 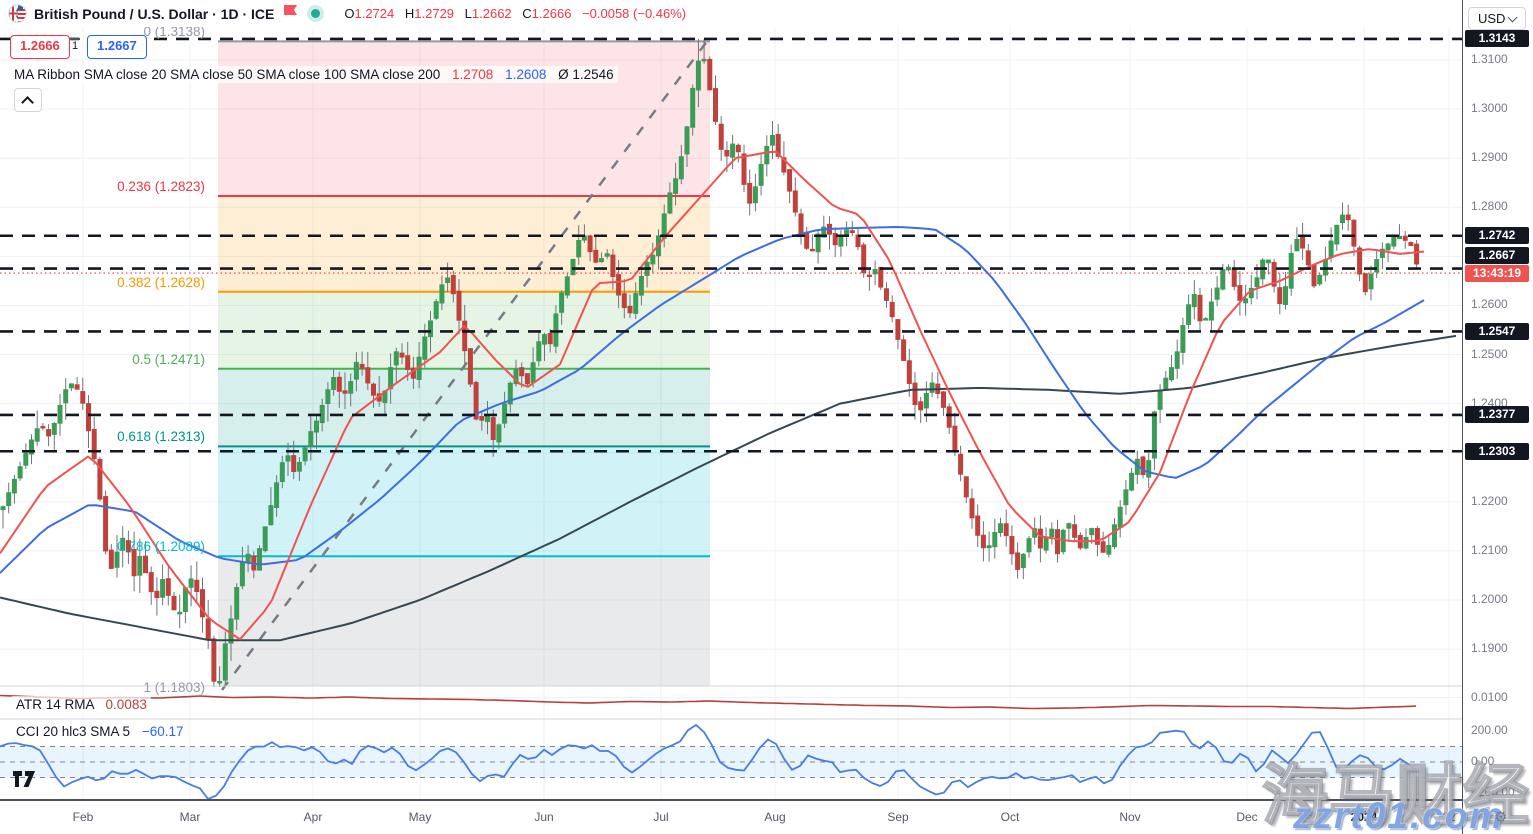 What do you see at coordinates (1489, 730) in the screenshot?
I see `cci-axis-tick: 200.00` at bounding box center [1489, 730].